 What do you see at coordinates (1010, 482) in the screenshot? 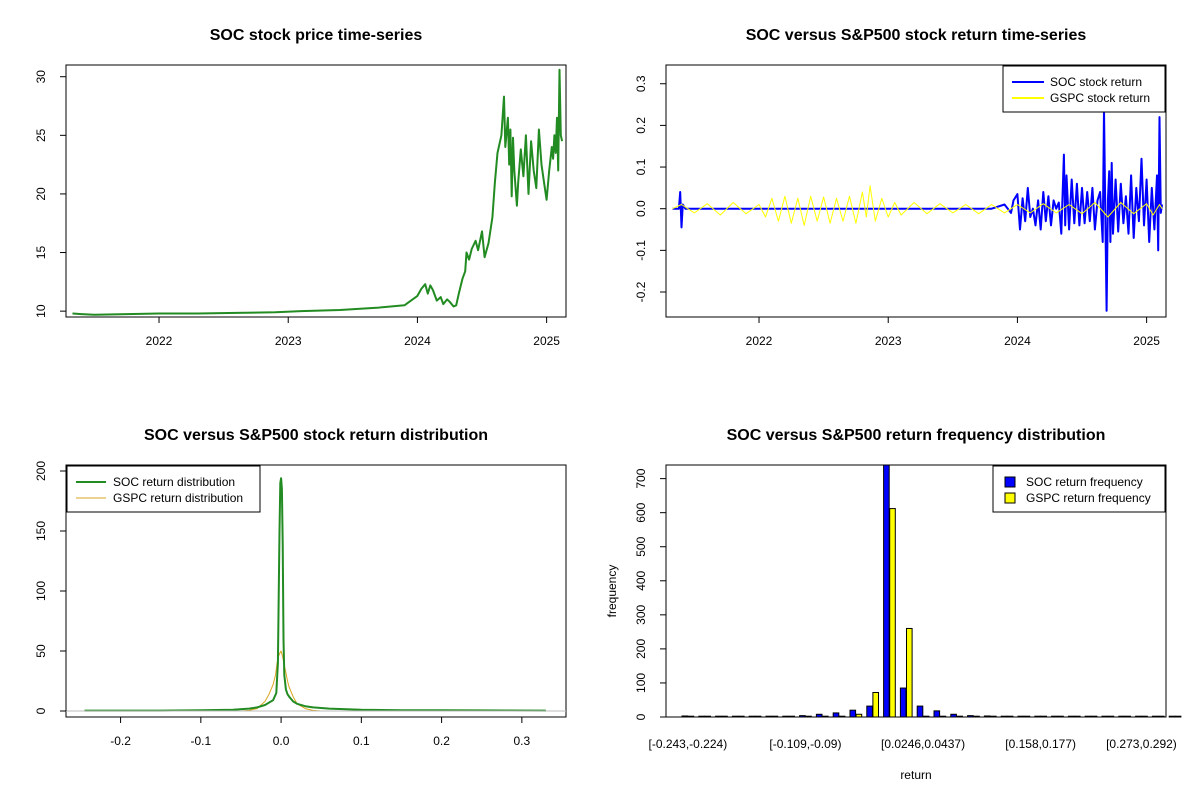
I see `legend-swatch-soc` at bounding box center [1010, 482].